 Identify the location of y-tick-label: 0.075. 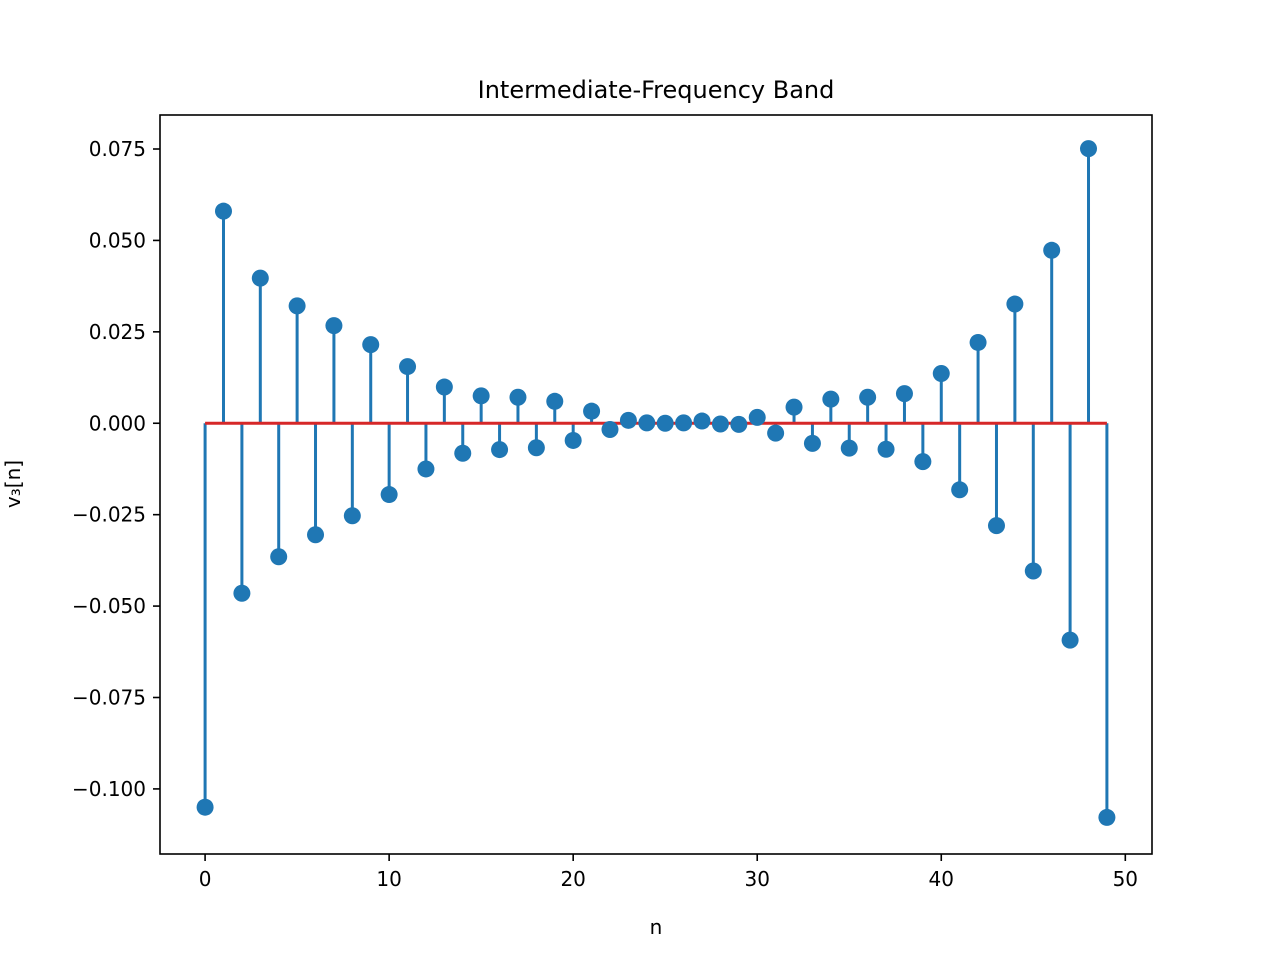
(117, 149).